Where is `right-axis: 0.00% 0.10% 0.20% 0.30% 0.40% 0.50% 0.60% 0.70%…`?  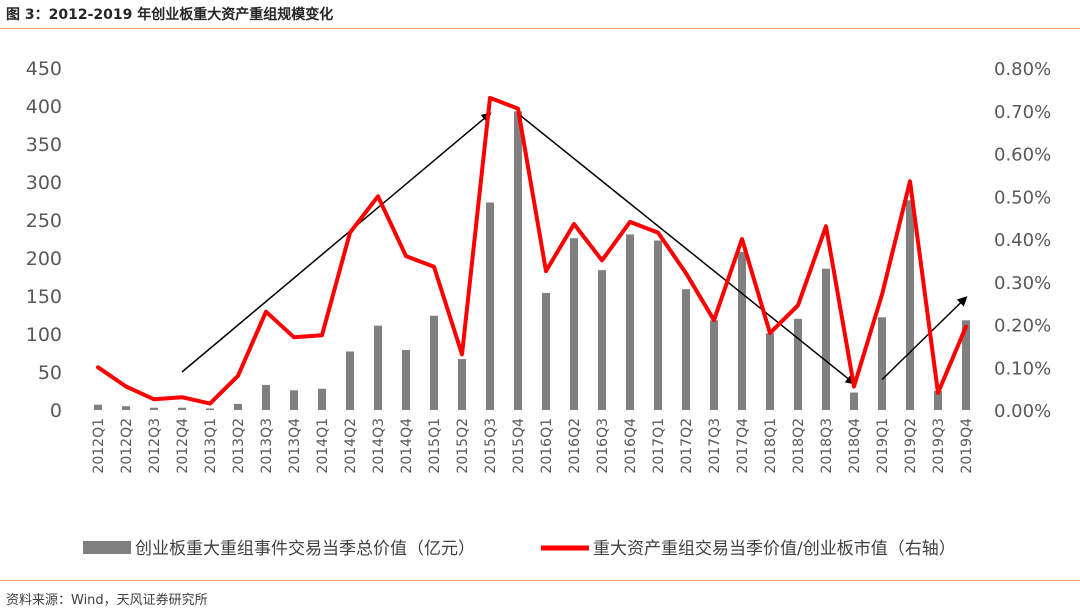 right-axis: 0.00% 0.10% 0.20% 0.30% 0.40% 0.50% 0.60% 0.70%… is located at coordinates (1022, 240).